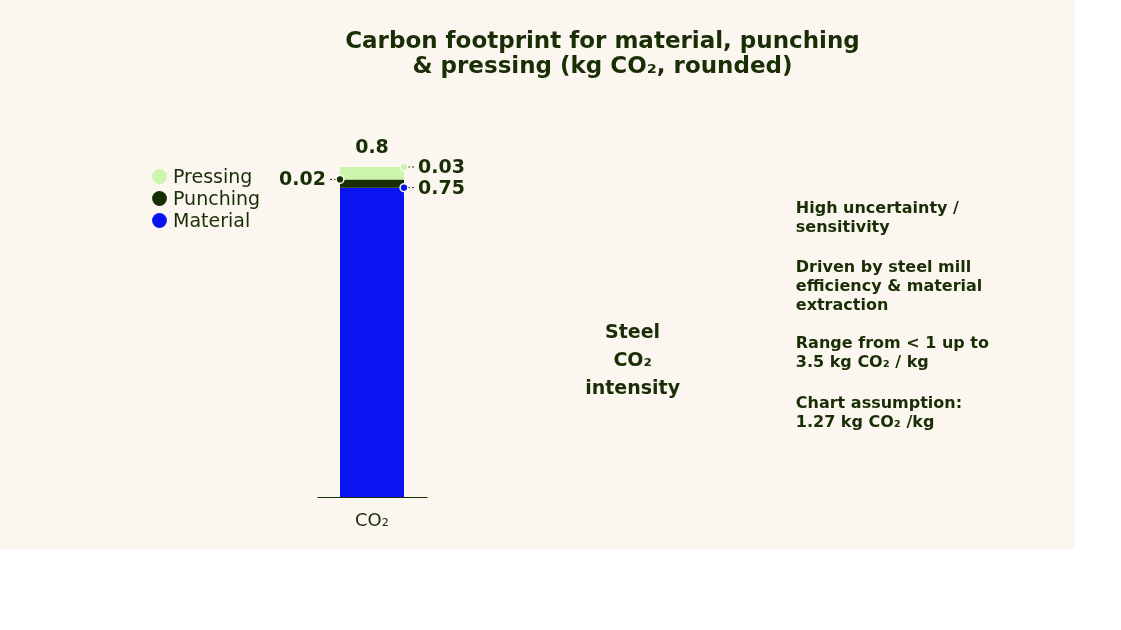  I want to click on legend-label: Material, so click(212, 219).